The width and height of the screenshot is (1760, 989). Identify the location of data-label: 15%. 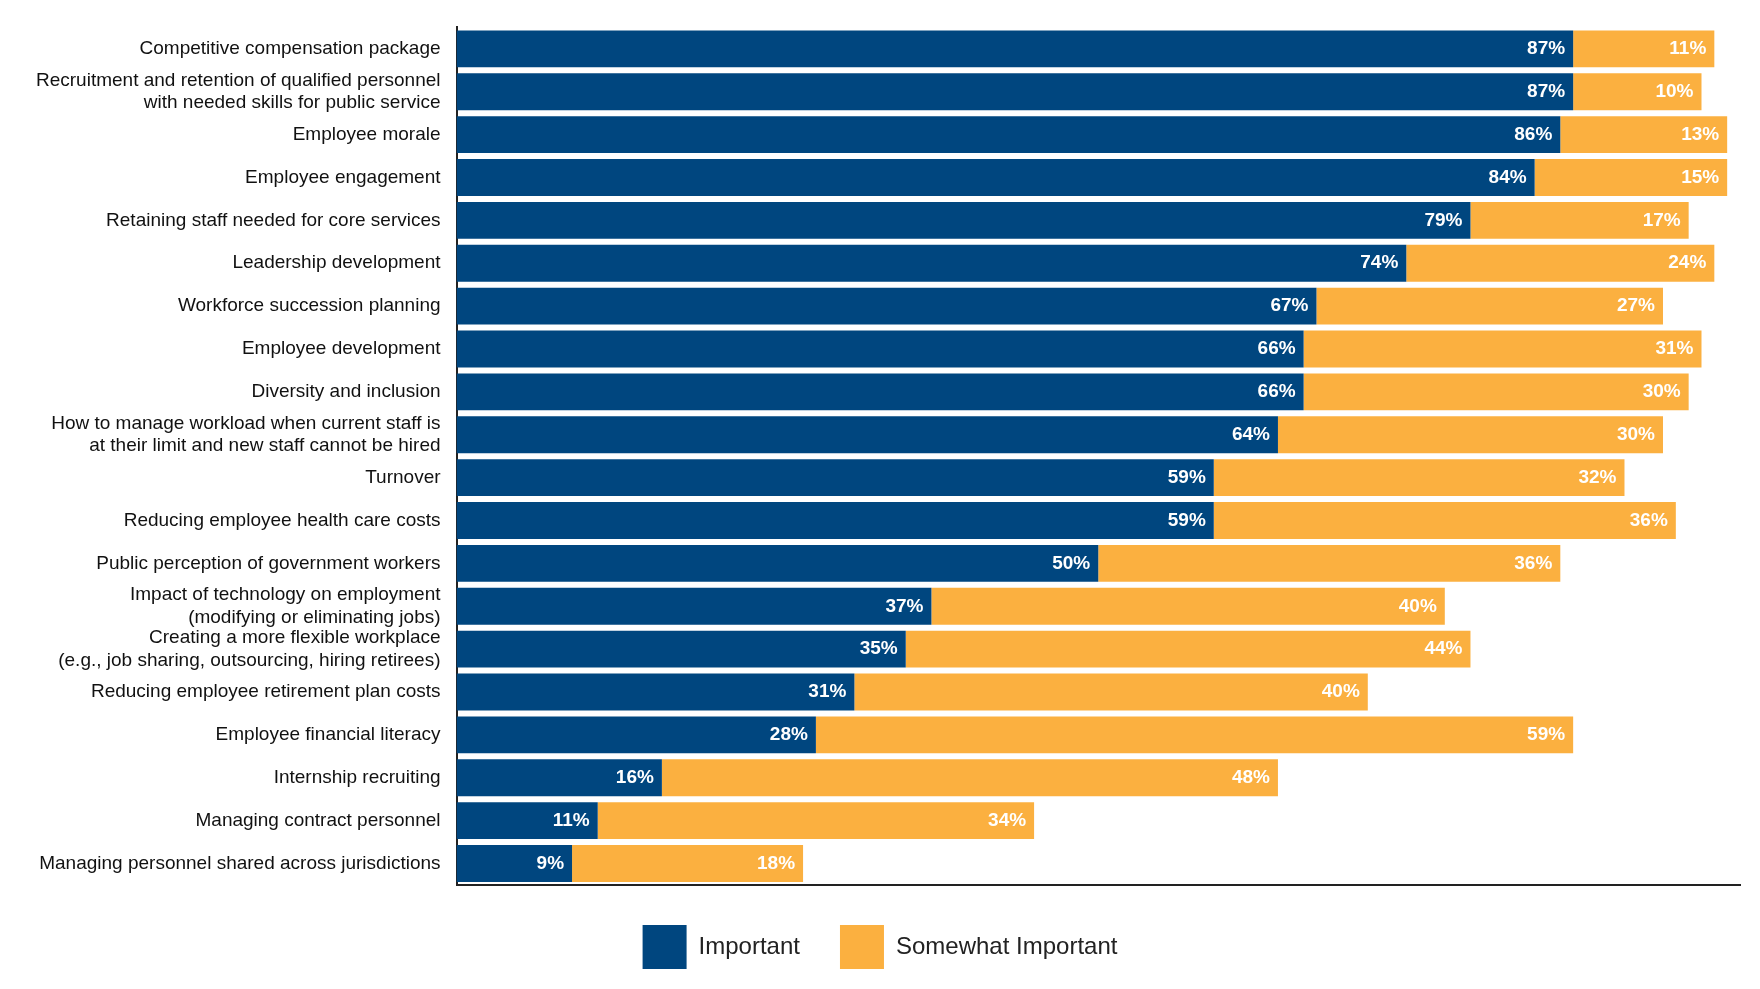
(1700, 176).